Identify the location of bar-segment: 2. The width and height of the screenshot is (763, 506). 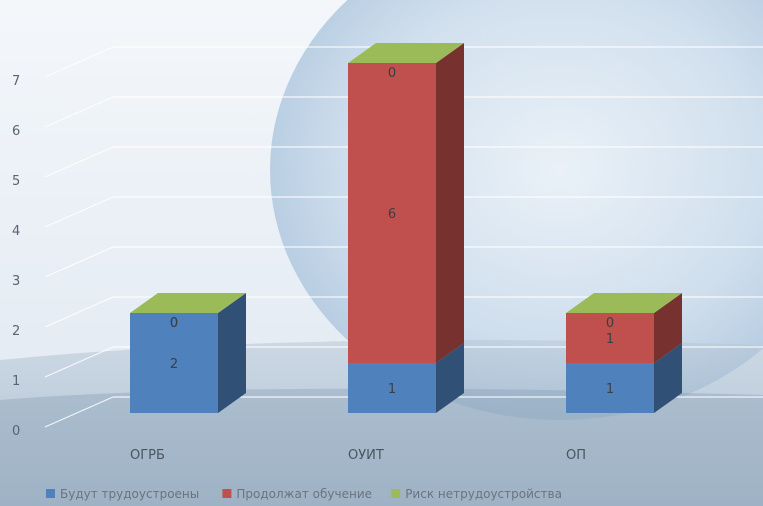
(188, 353).